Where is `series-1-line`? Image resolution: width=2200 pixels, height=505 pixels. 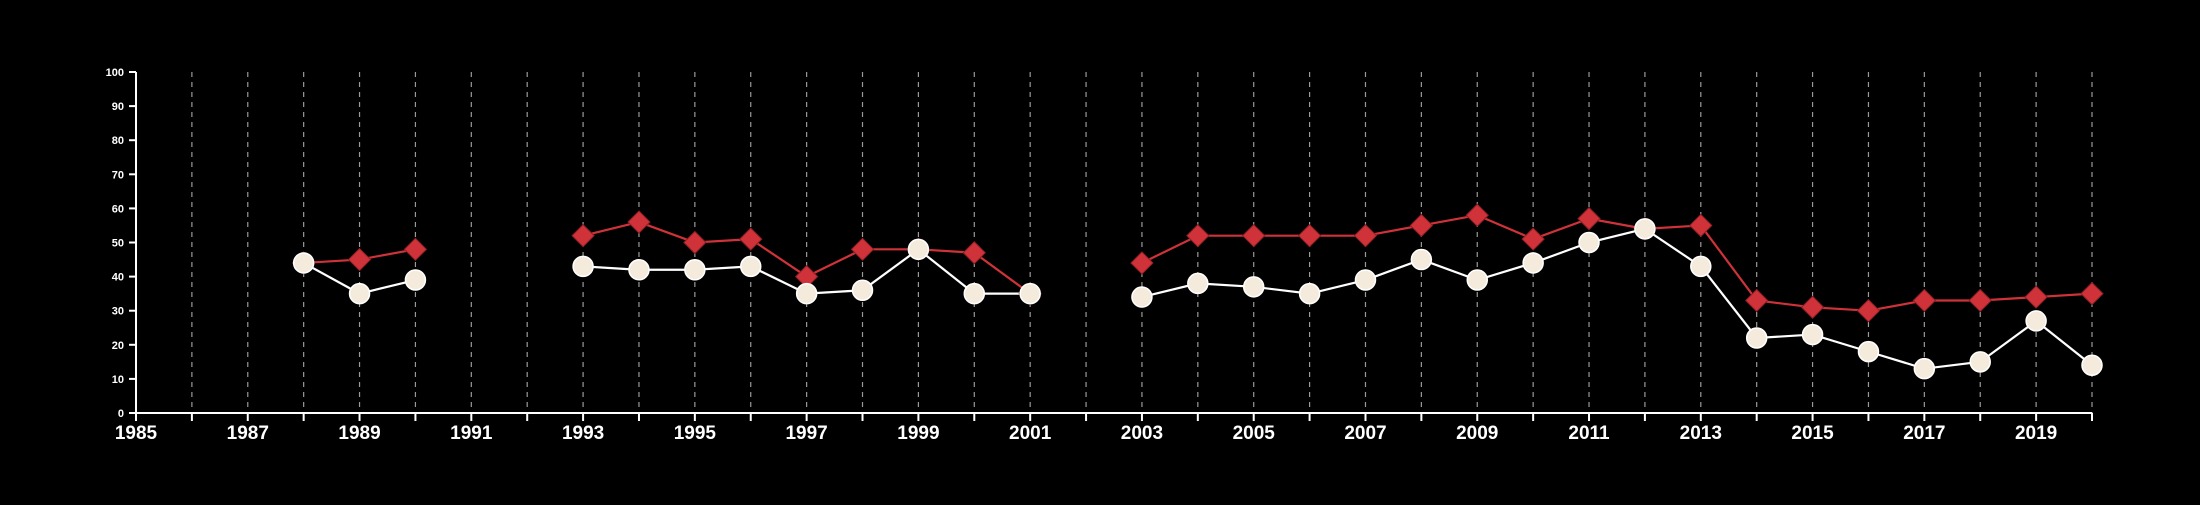 series-1-line is located at coordinates (1617, 263).